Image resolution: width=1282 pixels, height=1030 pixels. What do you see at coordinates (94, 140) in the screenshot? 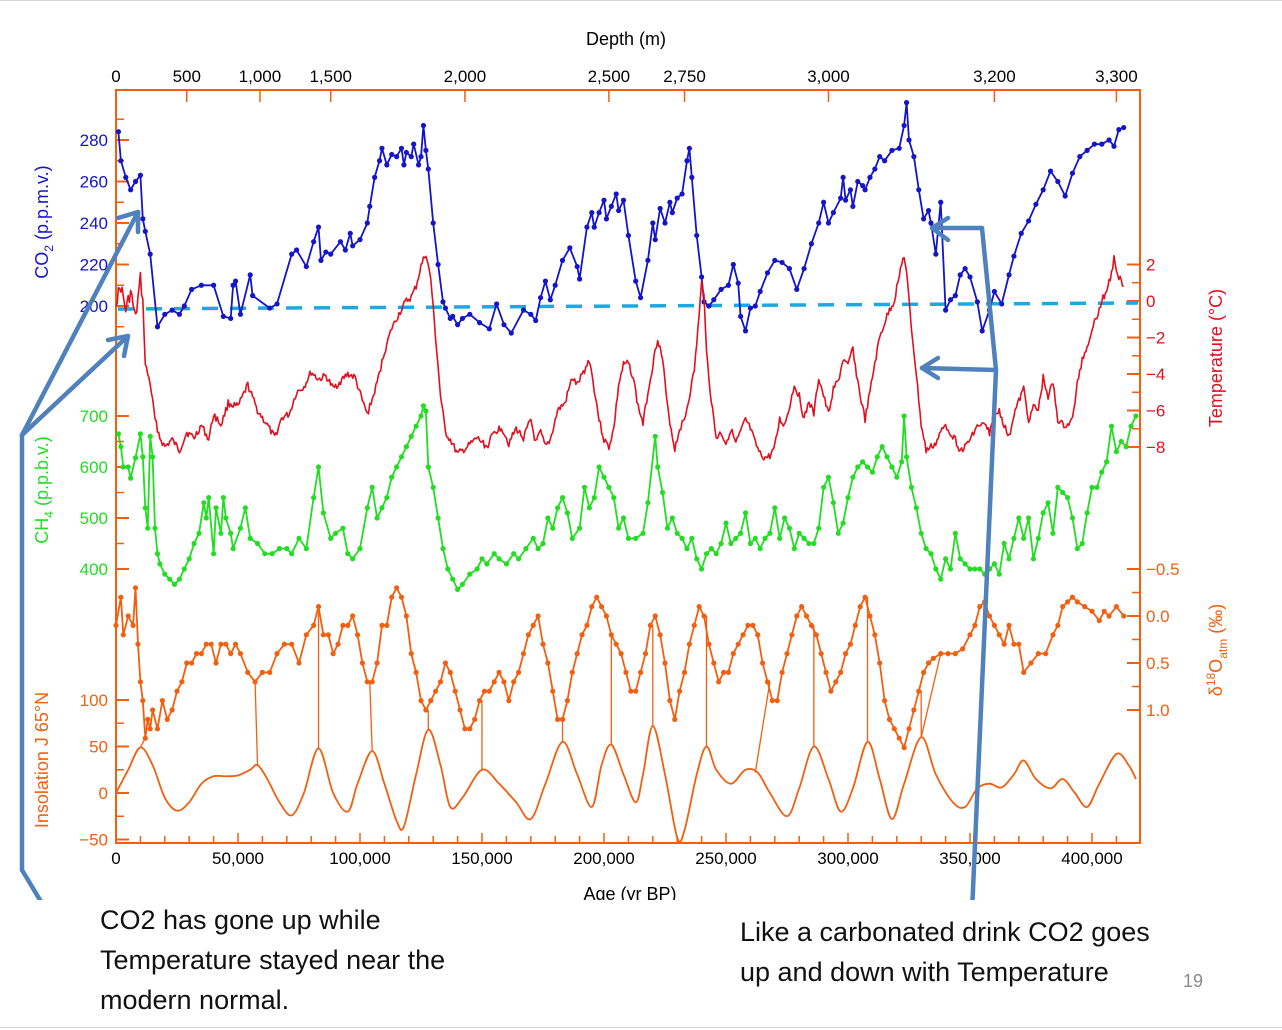
I see `co2-tick-label: 280` at bounding box center [94, 140].